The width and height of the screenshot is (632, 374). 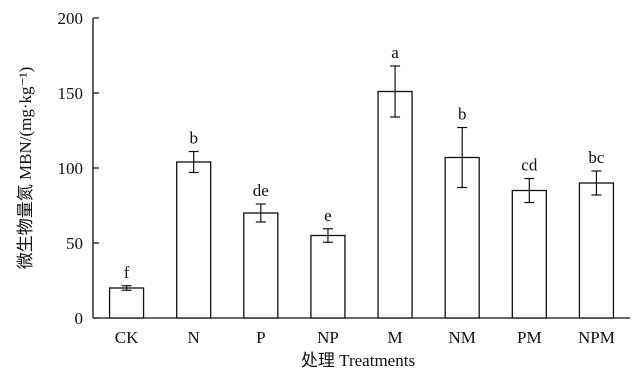 What do you see at coordinates (261, 190) in the screenshot?
I see `significance-letter-p: de` at bounding box center [261, 190].